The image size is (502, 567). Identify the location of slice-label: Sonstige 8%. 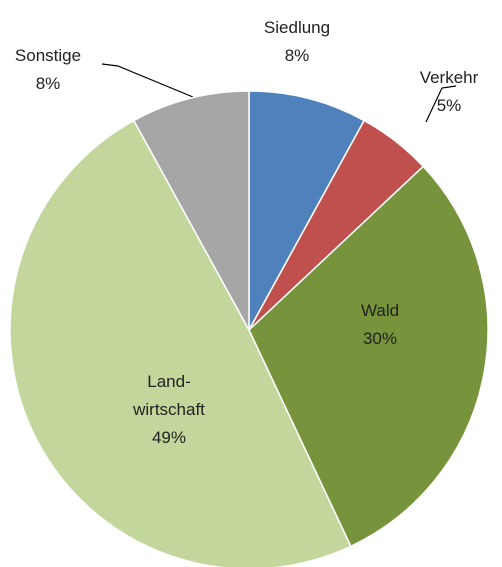
(48, 70).